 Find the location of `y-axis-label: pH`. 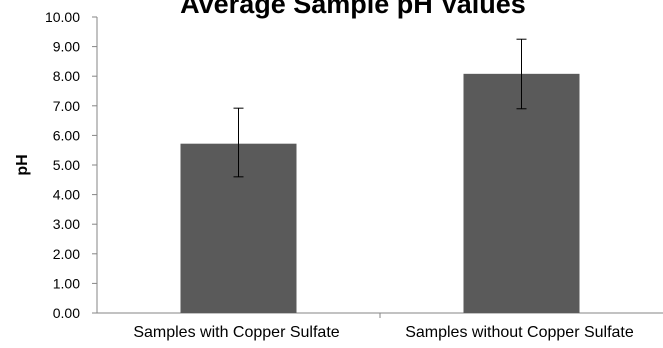

y-axis-label: pH is located at coordinates (22, 164).